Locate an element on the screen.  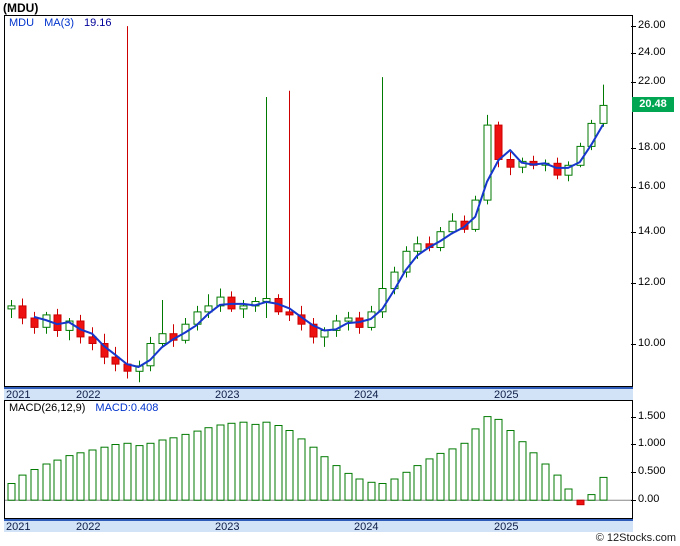
legend-symbol: MDU is located at coordinates (22, 23).